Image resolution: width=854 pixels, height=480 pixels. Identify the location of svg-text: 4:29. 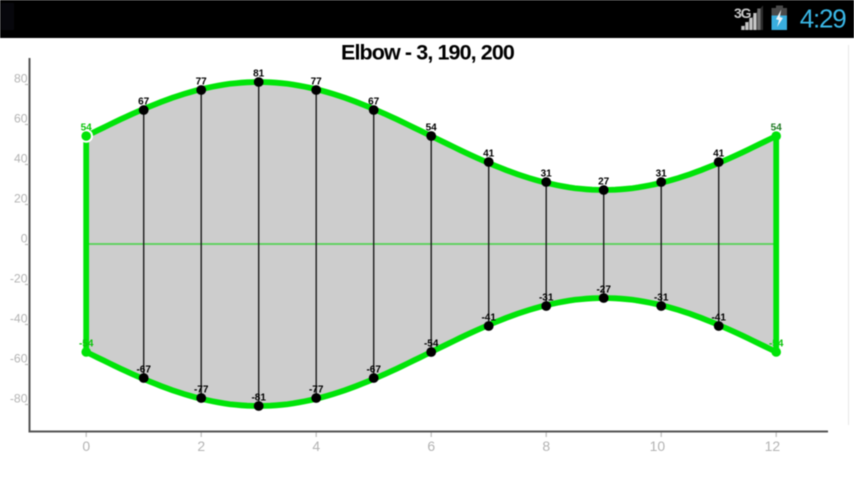
(823, 18).